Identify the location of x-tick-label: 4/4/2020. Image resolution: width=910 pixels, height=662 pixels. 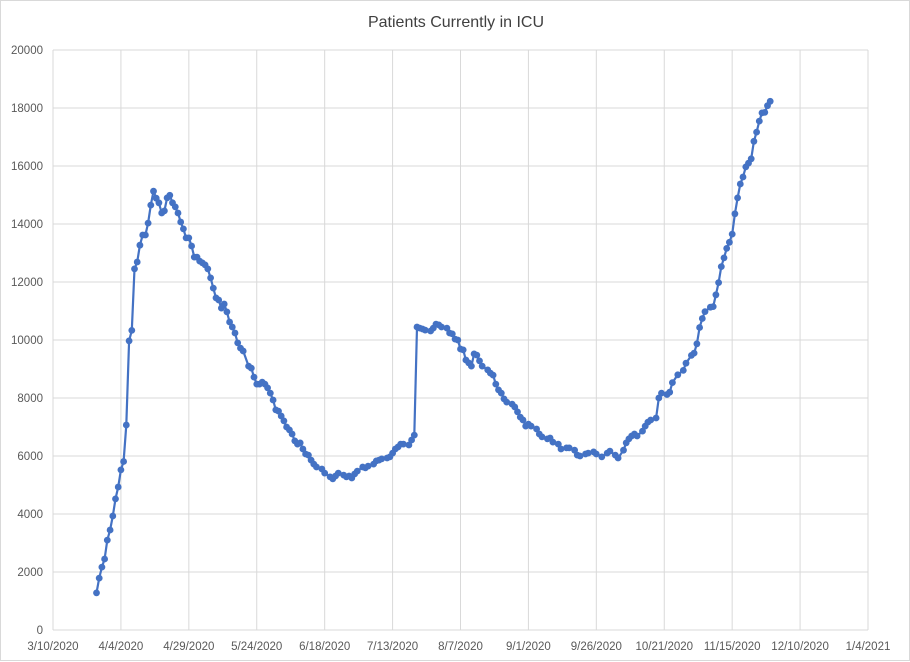
(121, 647).